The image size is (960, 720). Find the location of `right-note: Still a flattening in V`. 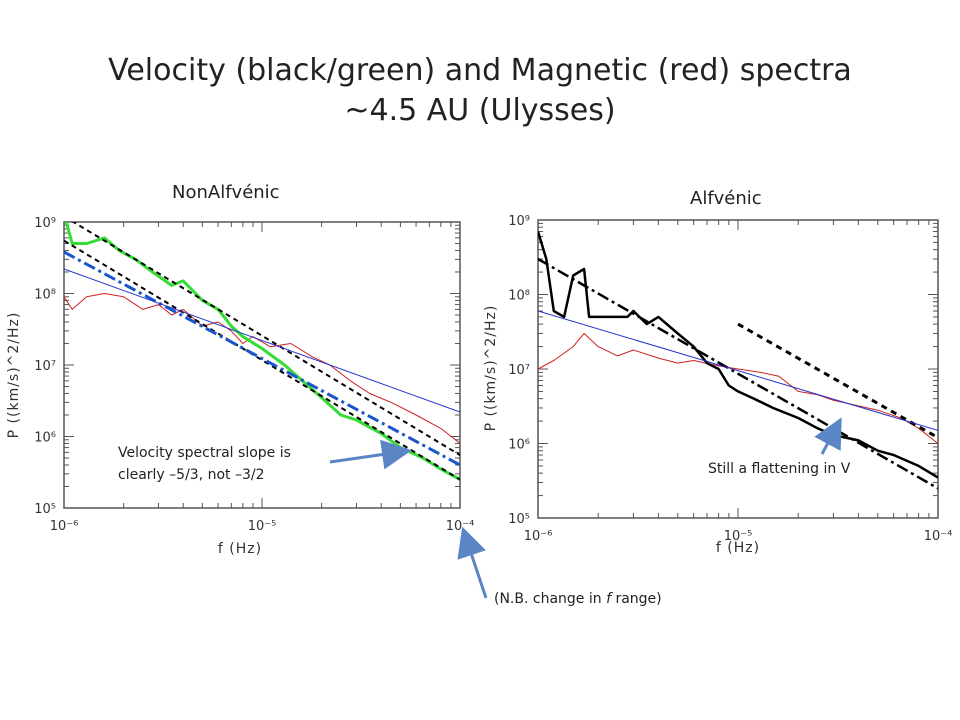

right-note: Still a flattening in V is located at coordinates (779, 469).